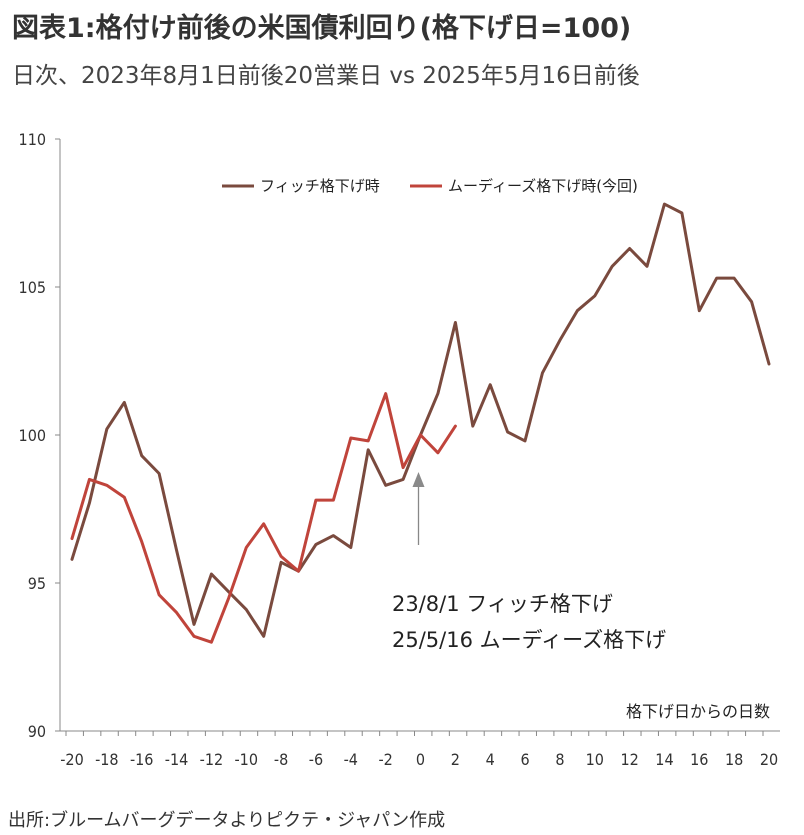 The image size is (804, 835). I want to click on annotation-fitch: 23/8/1 フィッチ格下げ, so click(502, 604).